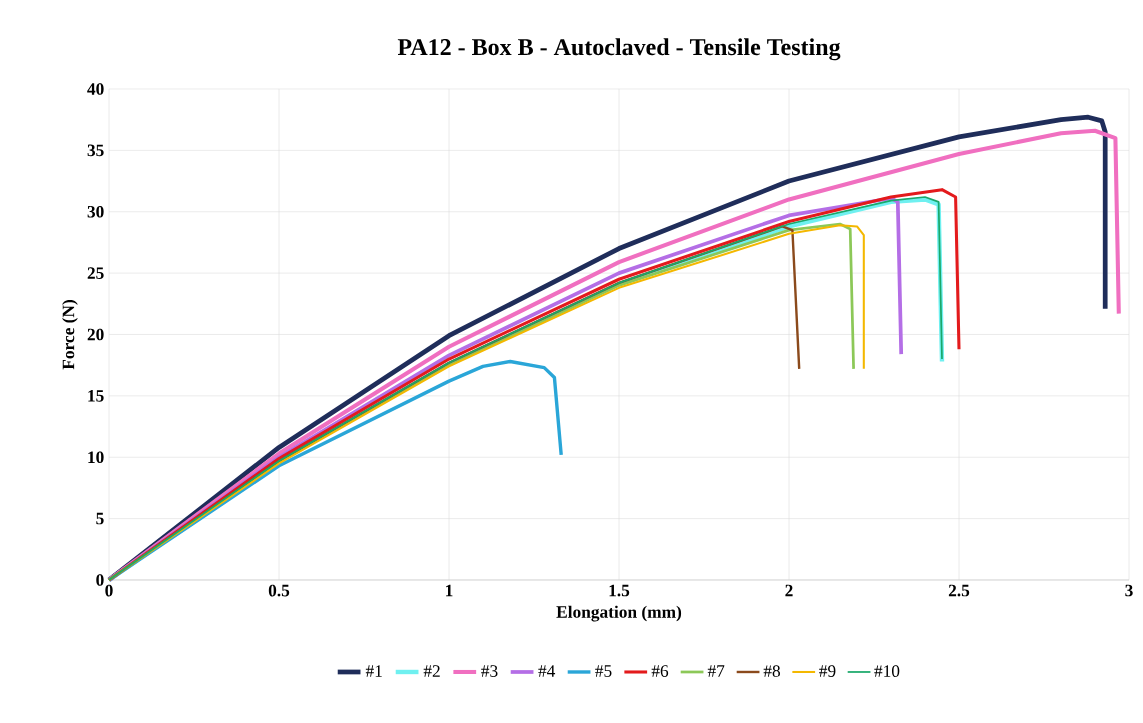  Describe the element at coordinates (95, 273) in the screenshot. I see `y-tick-label: 25` at that location.